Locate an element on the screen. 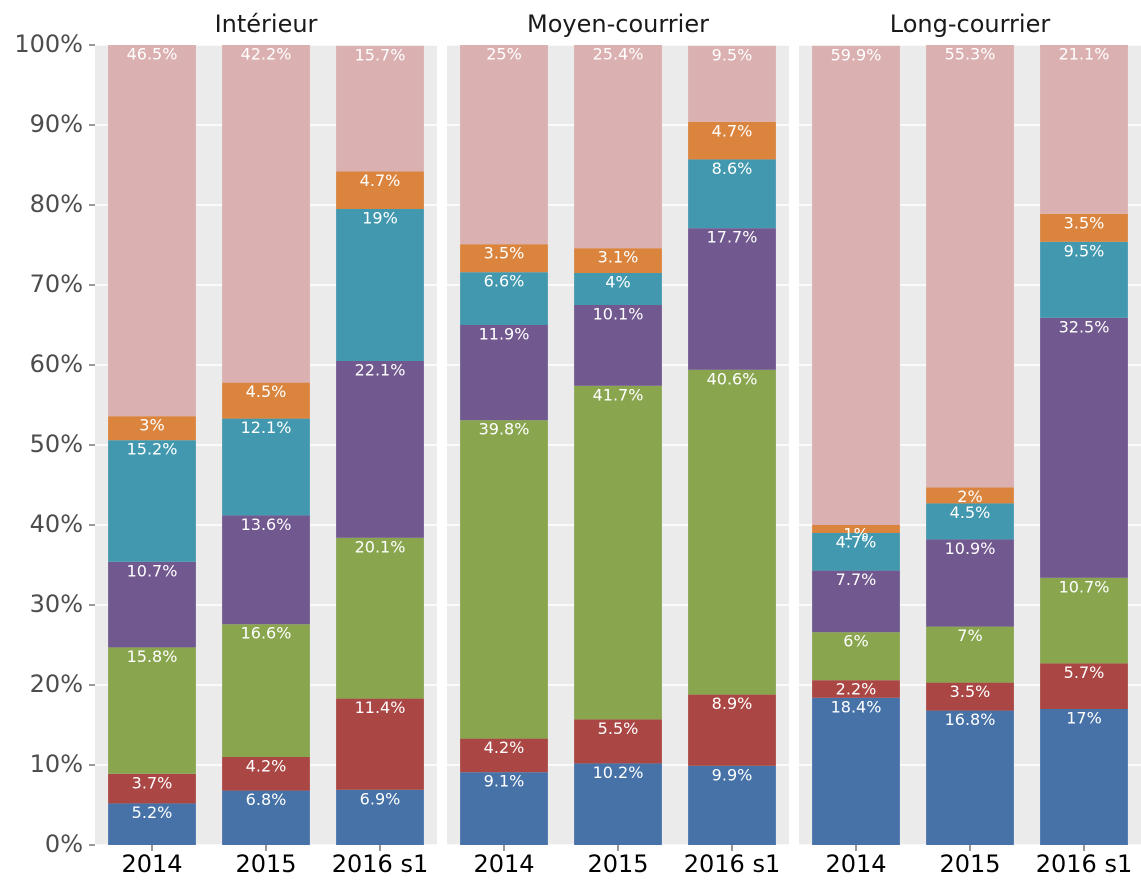 This screenshot has height=882, width=1141. value-label: 6.6% is located at coordinates (504, 281).